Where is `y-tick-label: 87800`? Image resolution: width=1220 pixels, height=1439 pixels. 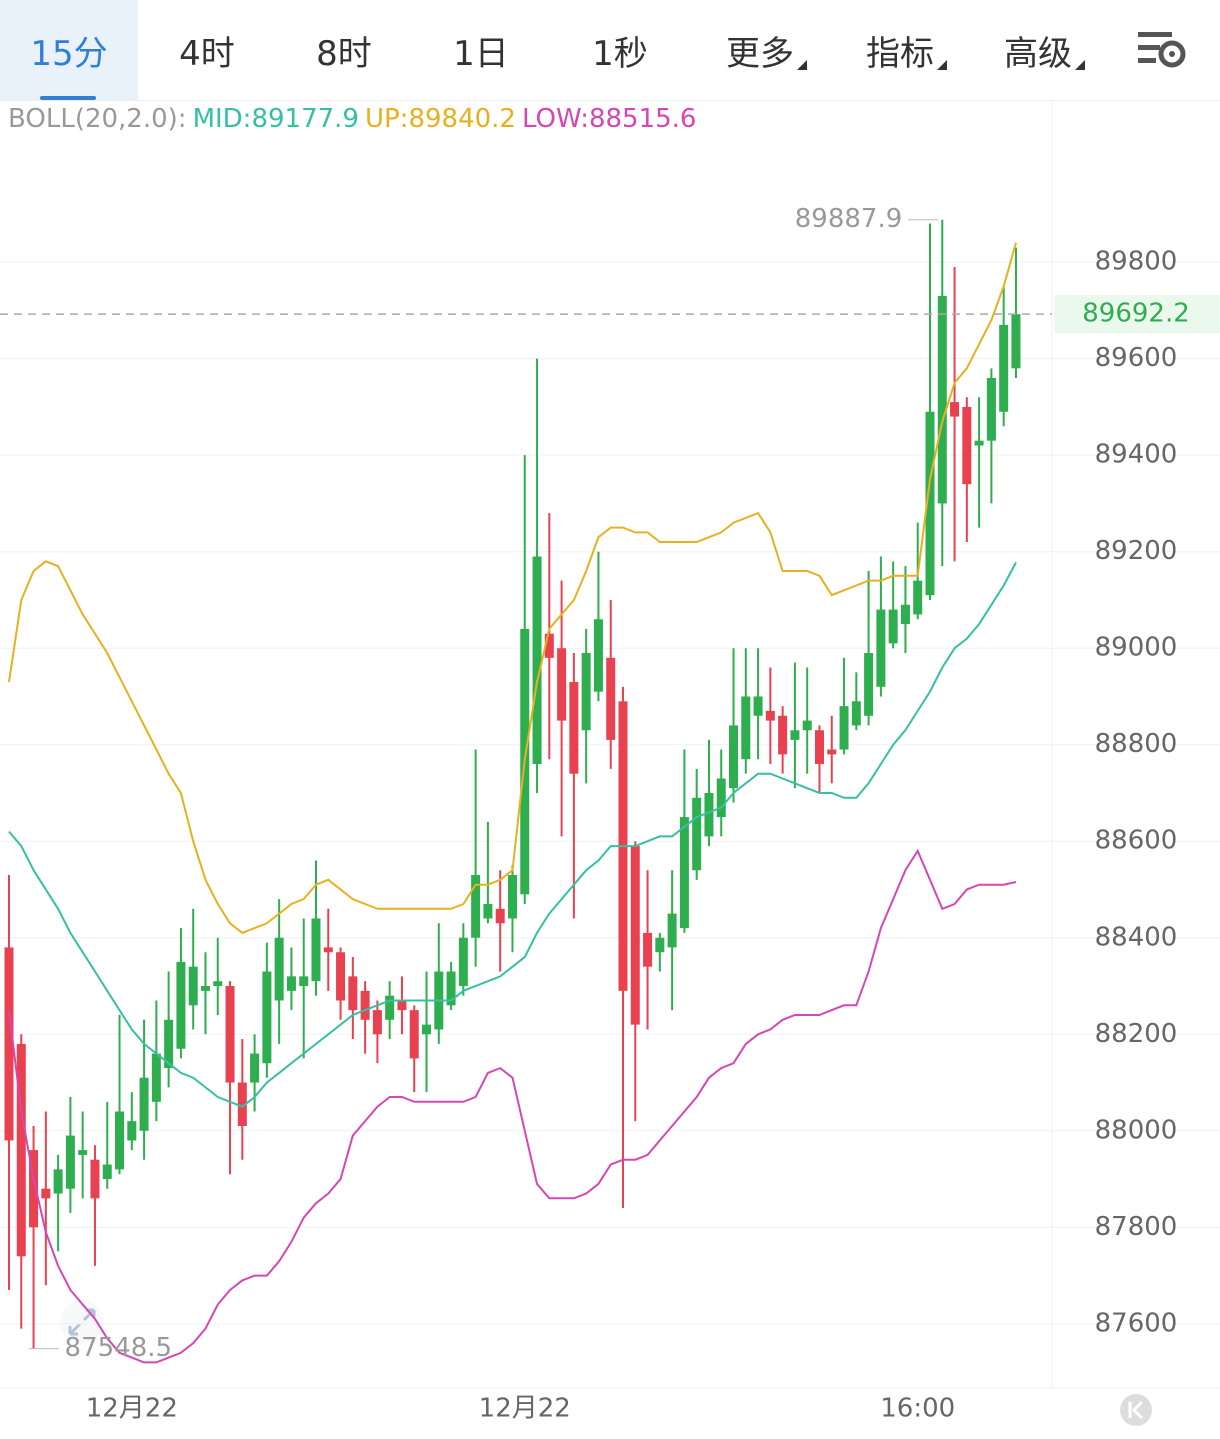 y-tick-label: 87800 is located at coordinates (1136, 1227).